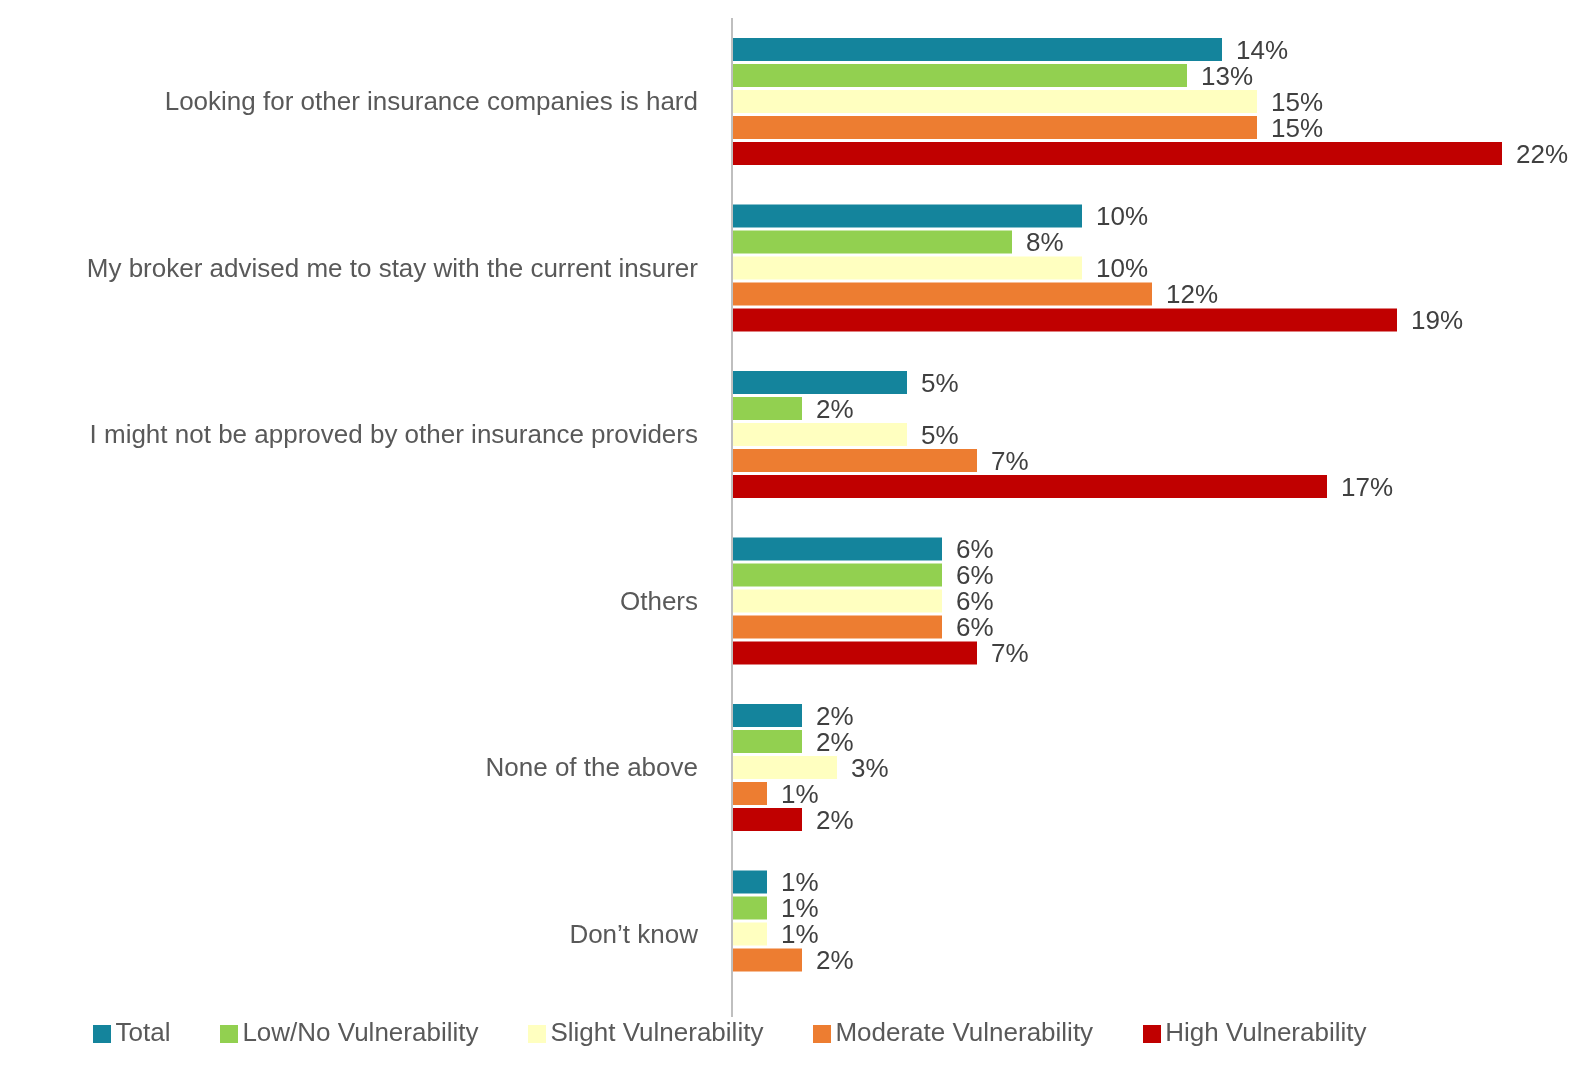 The width and height of the screenshot is (1590, 1069). What do you see at coordinates (1542, 153) in the screenshot?
I see `data-label: 22%` at bounding box center [1542, 153].